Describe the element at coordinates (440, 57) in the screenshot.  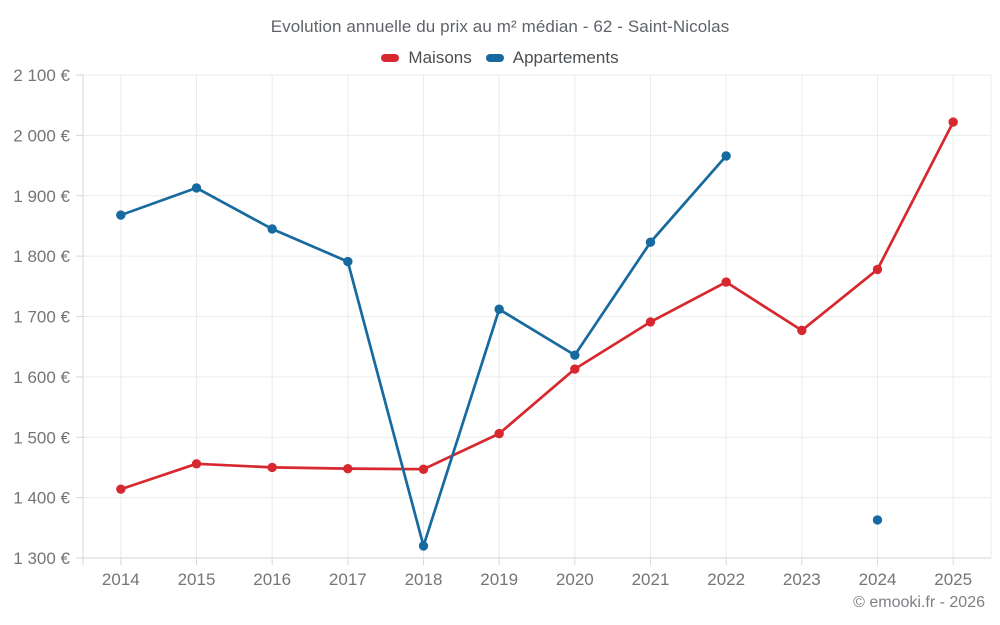
I see `legend-label-maisons: Maisons` at that location.